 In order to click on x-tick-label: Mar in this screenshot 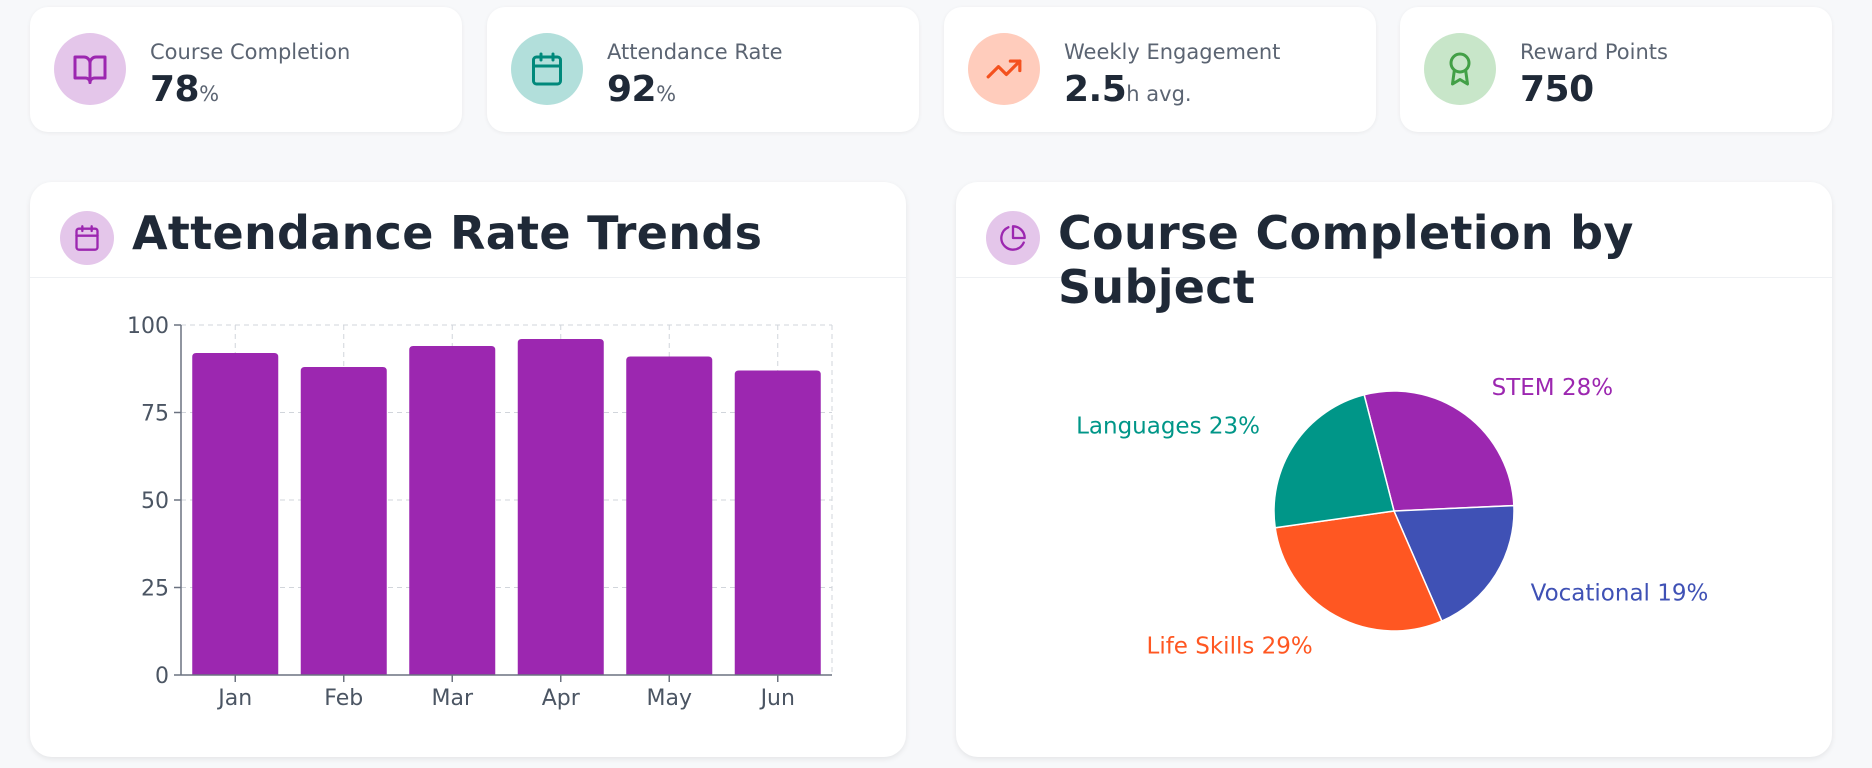, I will do `click(452, 698)`.